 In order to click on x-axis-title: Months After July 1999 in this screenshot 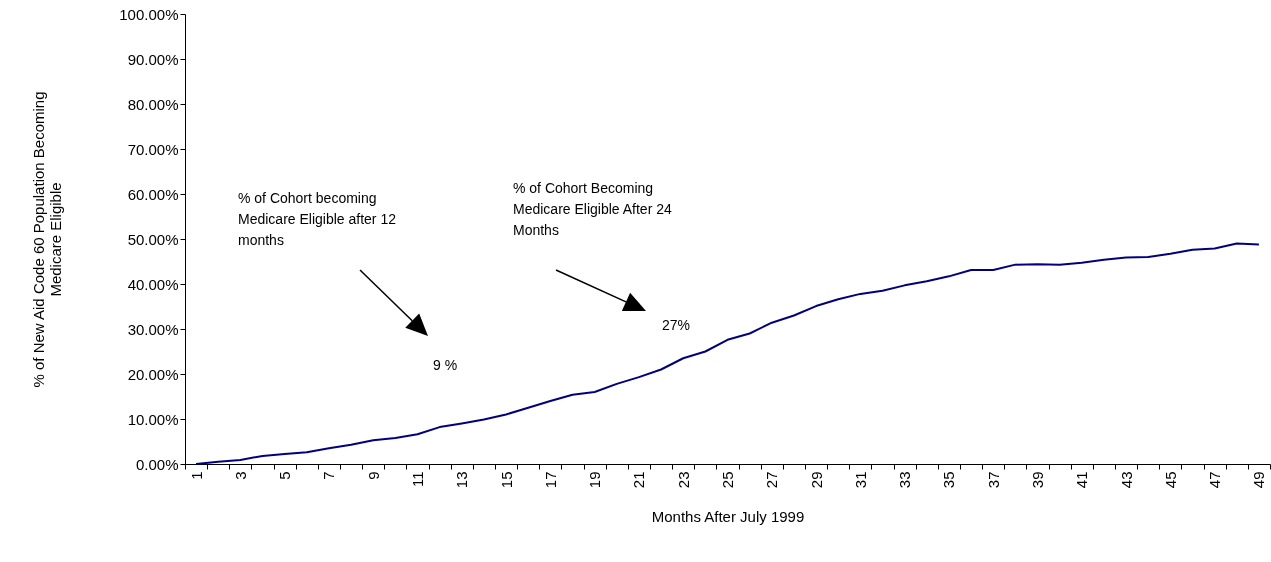, I will do `click(728, 517)`.